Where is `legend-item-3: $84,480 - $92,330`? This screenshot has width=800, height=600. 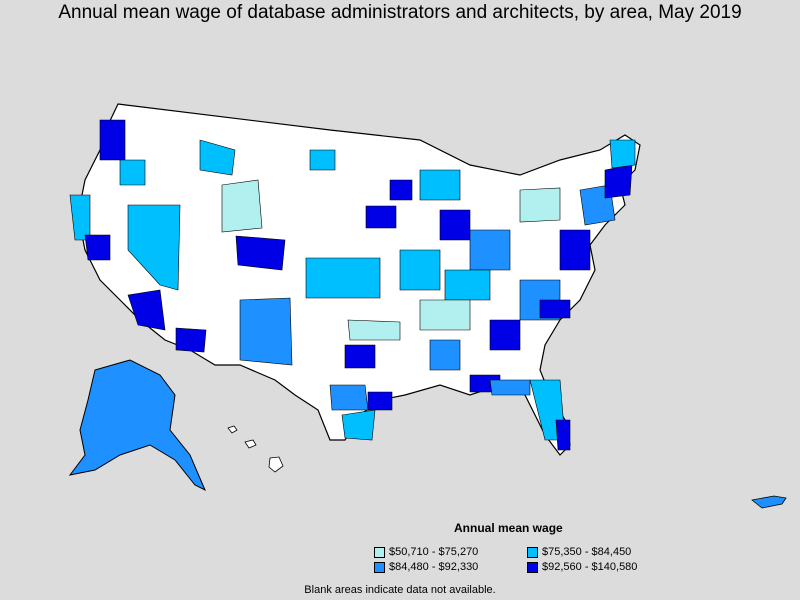
legend-item-3: $84,480 - $92,330 is located at coordinates (426, 567).